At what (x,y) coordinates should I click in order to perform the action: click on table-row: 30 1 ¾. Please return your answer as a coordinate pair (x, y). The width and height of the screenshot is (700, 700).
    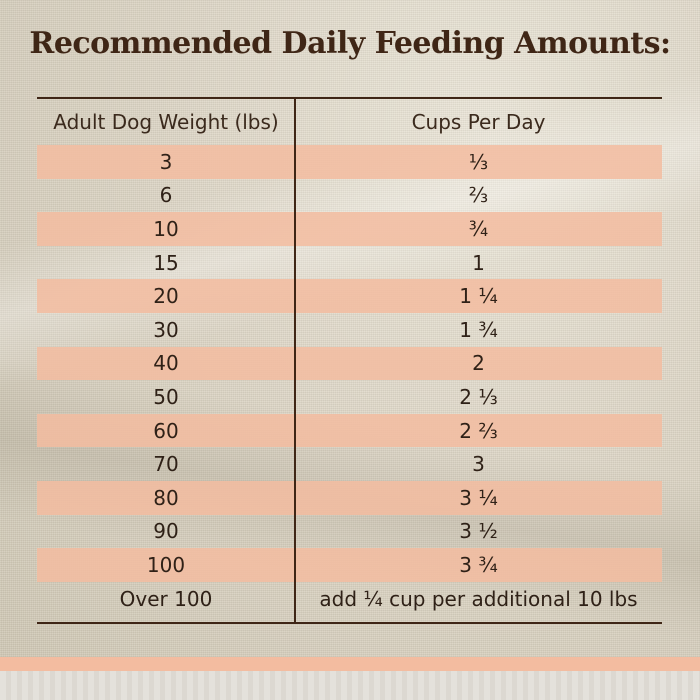
    Looking at the image, I should click on (349, 330).